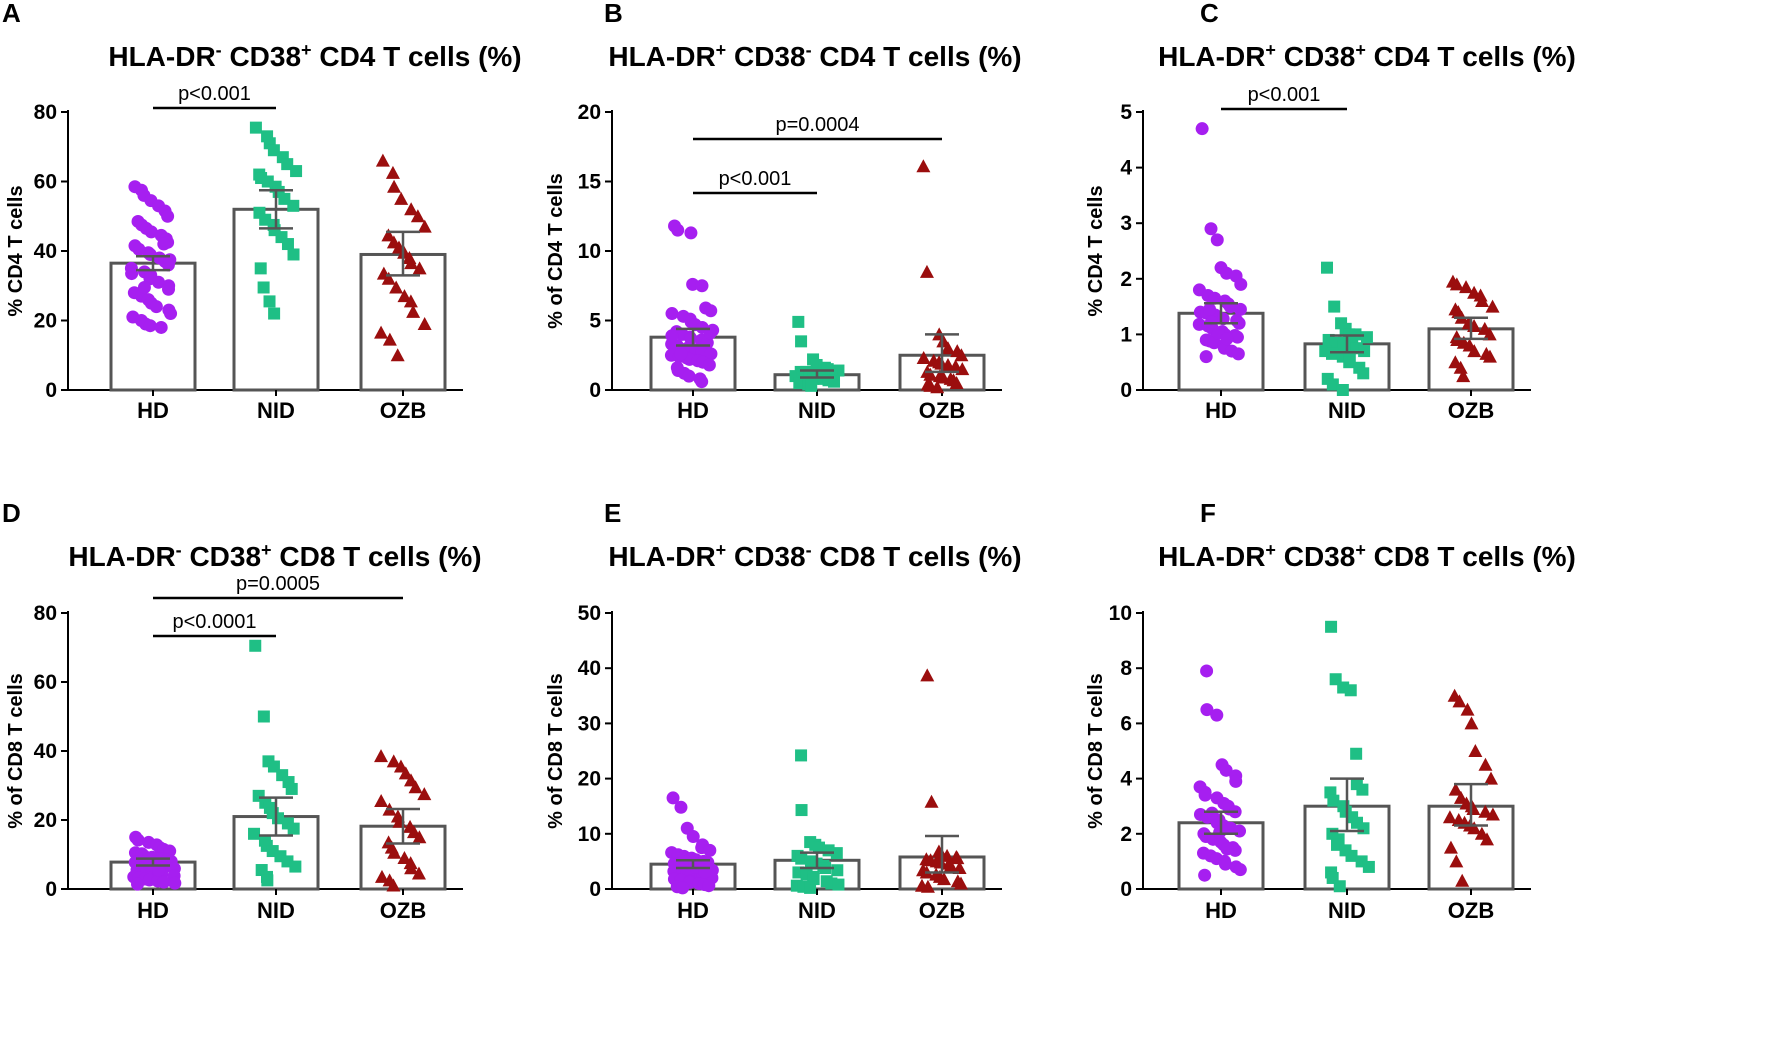 The height and width of the screenshot is (1049, 1772). I want to click on y-tick-label: 4, so click(1126, 168).